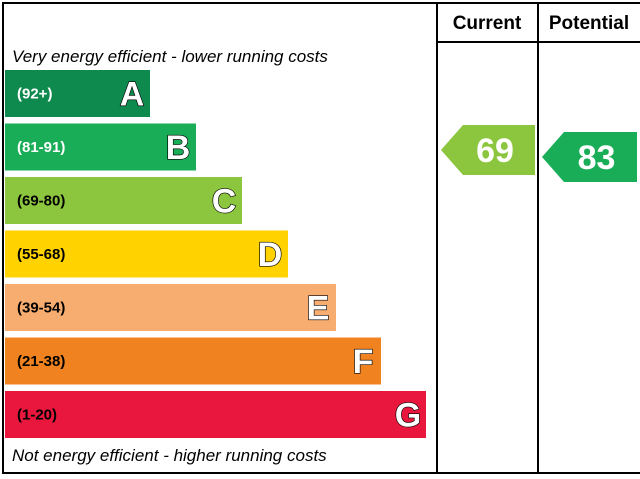 This screenshot has height=479, width=640. I want to click on current-rating-arrow, so click(488, 150).